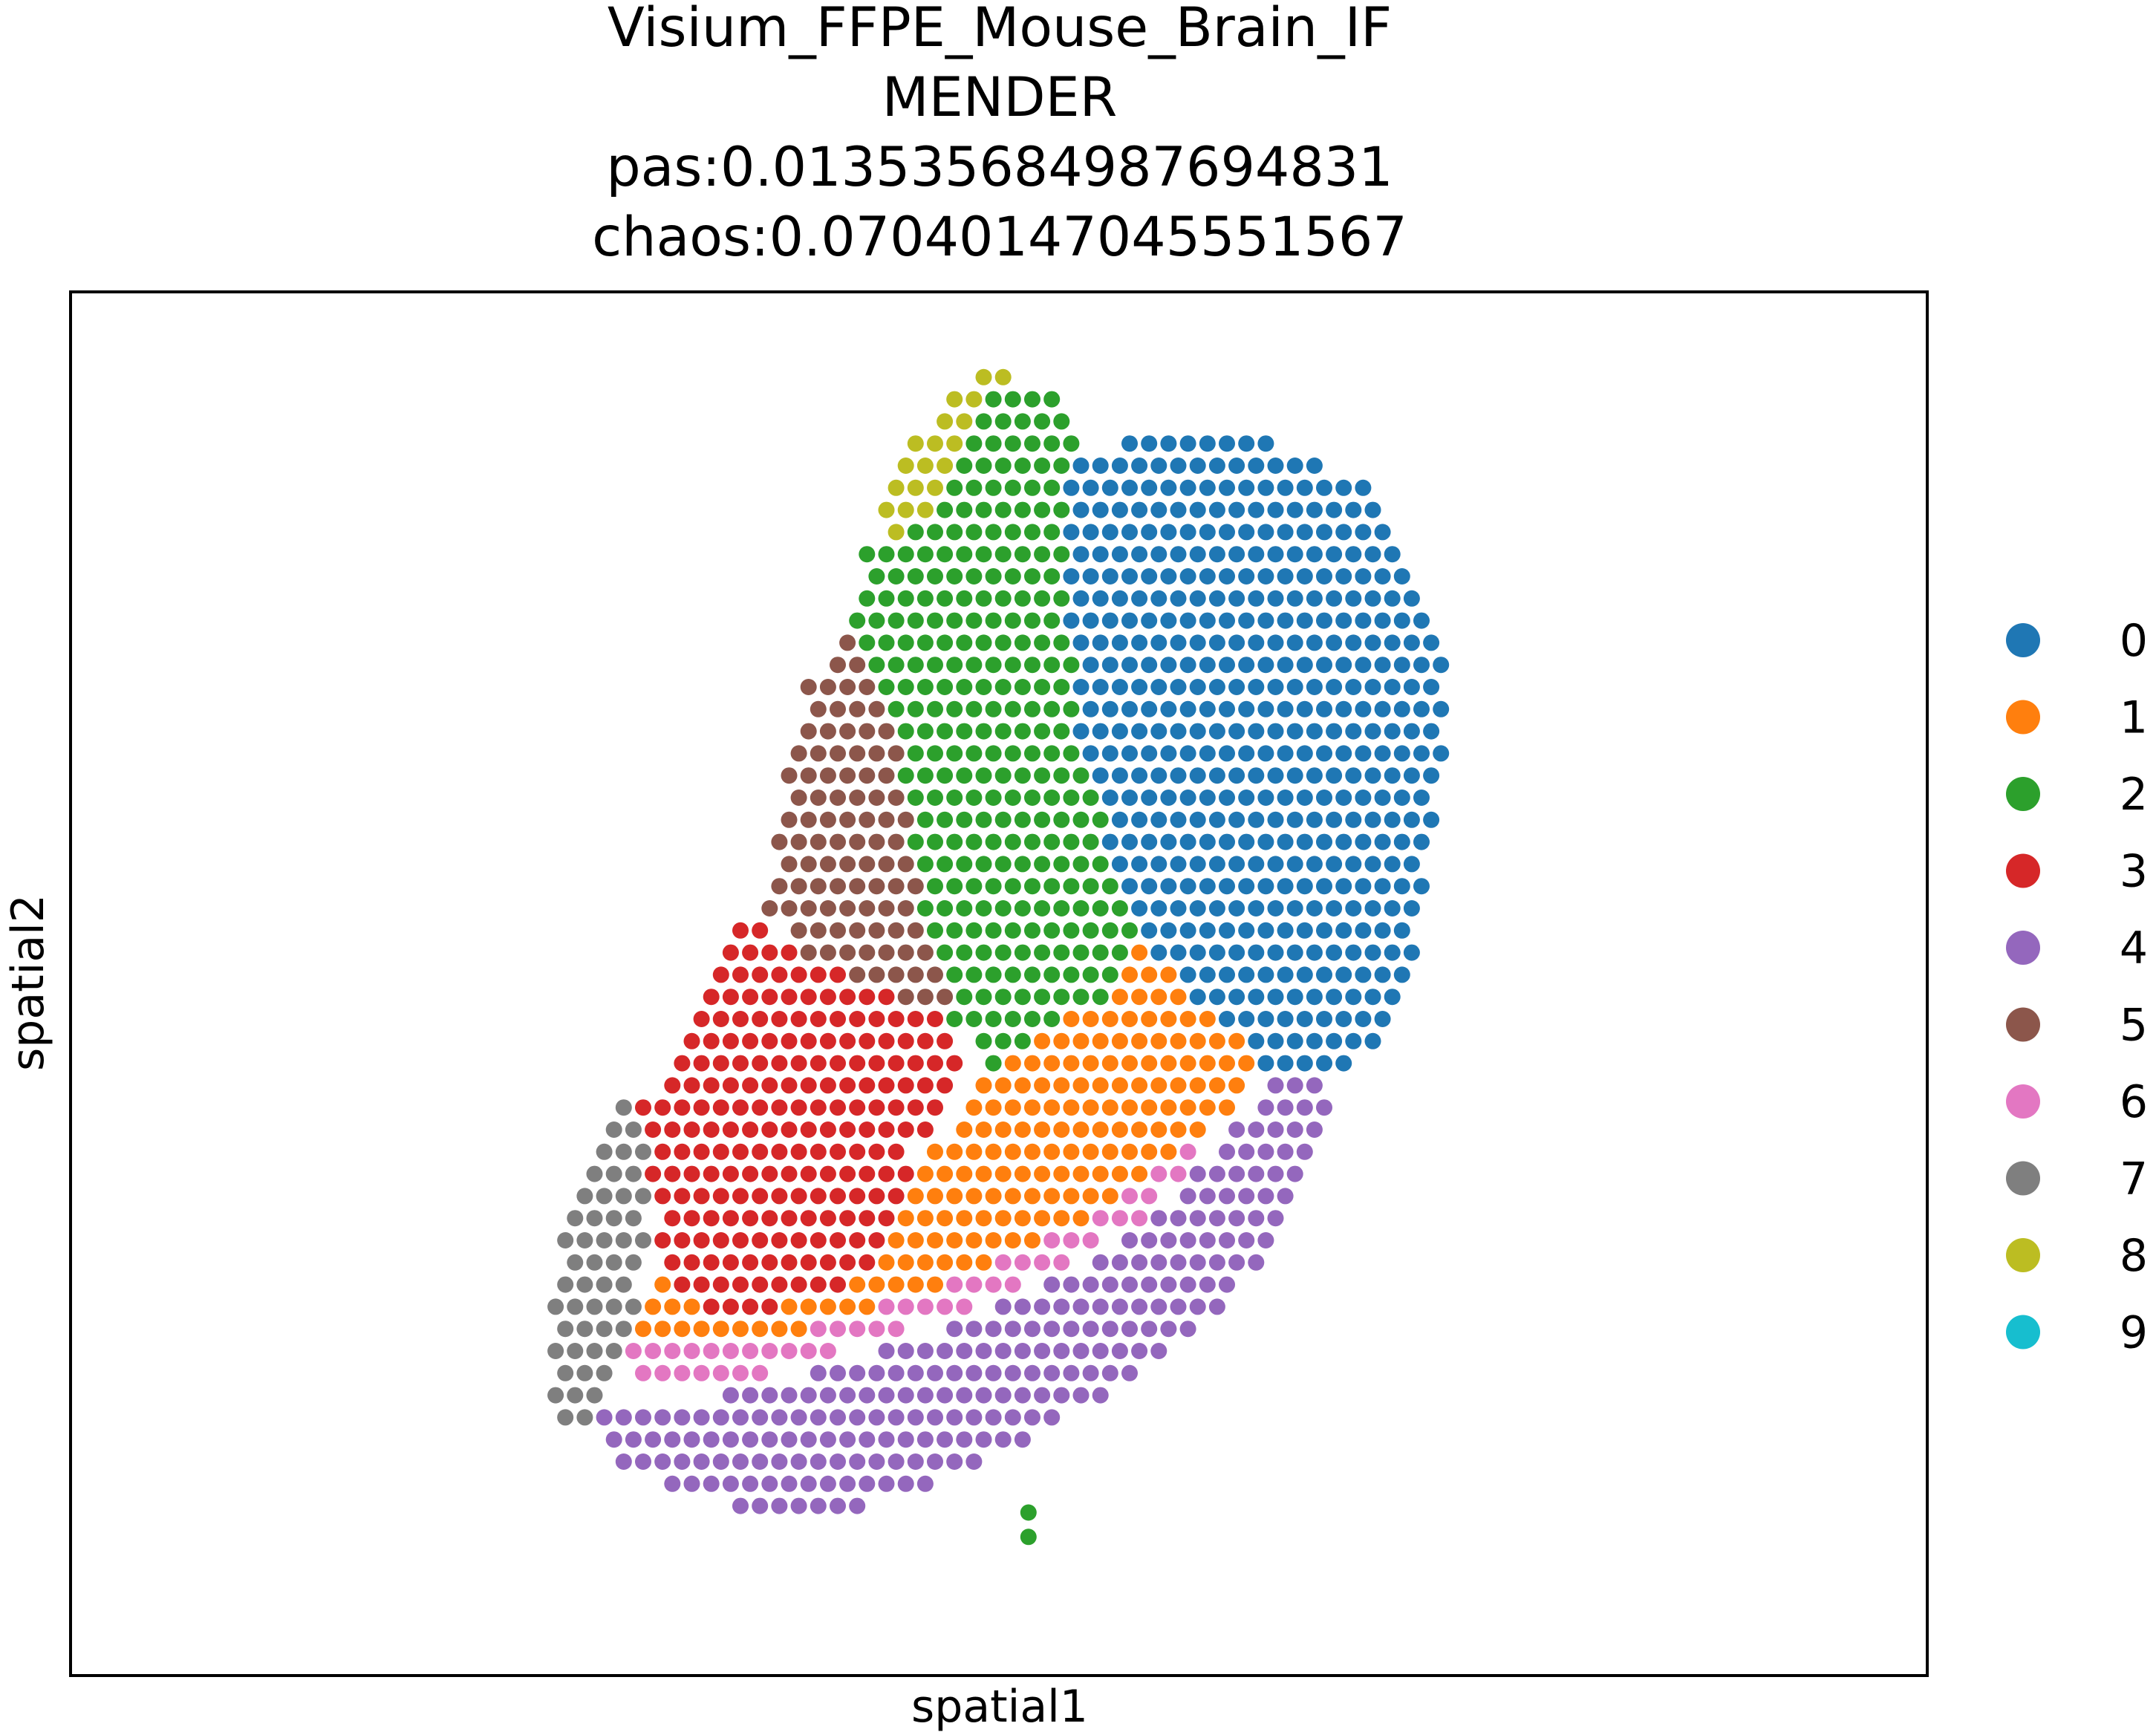 This screenshot has height=1732, width=2156. What do you see at coordinates (2134, 718) in the screenshot?
I see `legend-label-1: 1` at bounding box center [2134, 718].